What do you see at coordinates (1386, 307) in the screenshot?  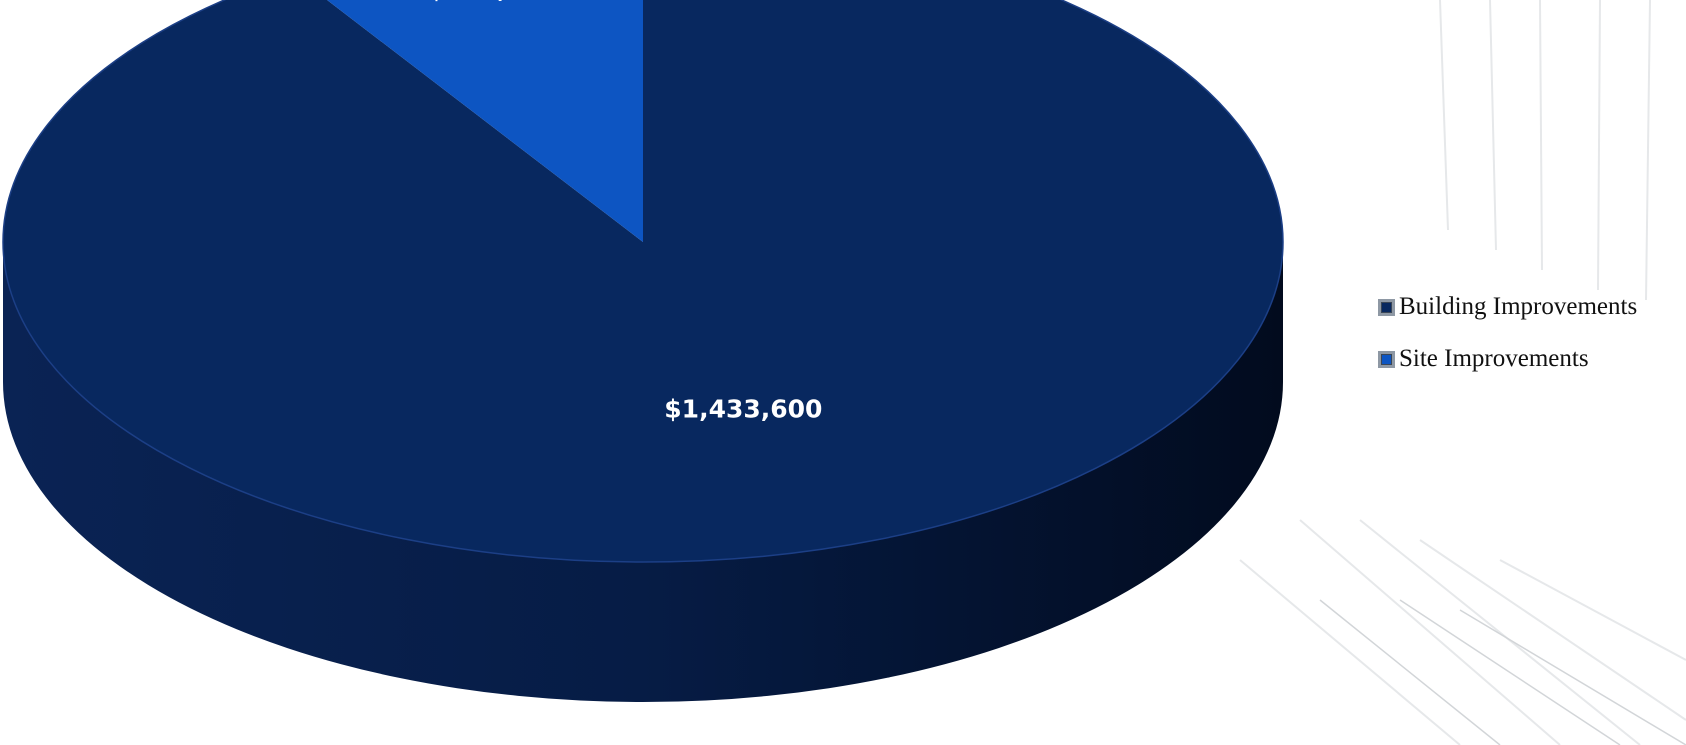 I see `legend-swatch-building-improvements` at bounding box center [1386, 307].